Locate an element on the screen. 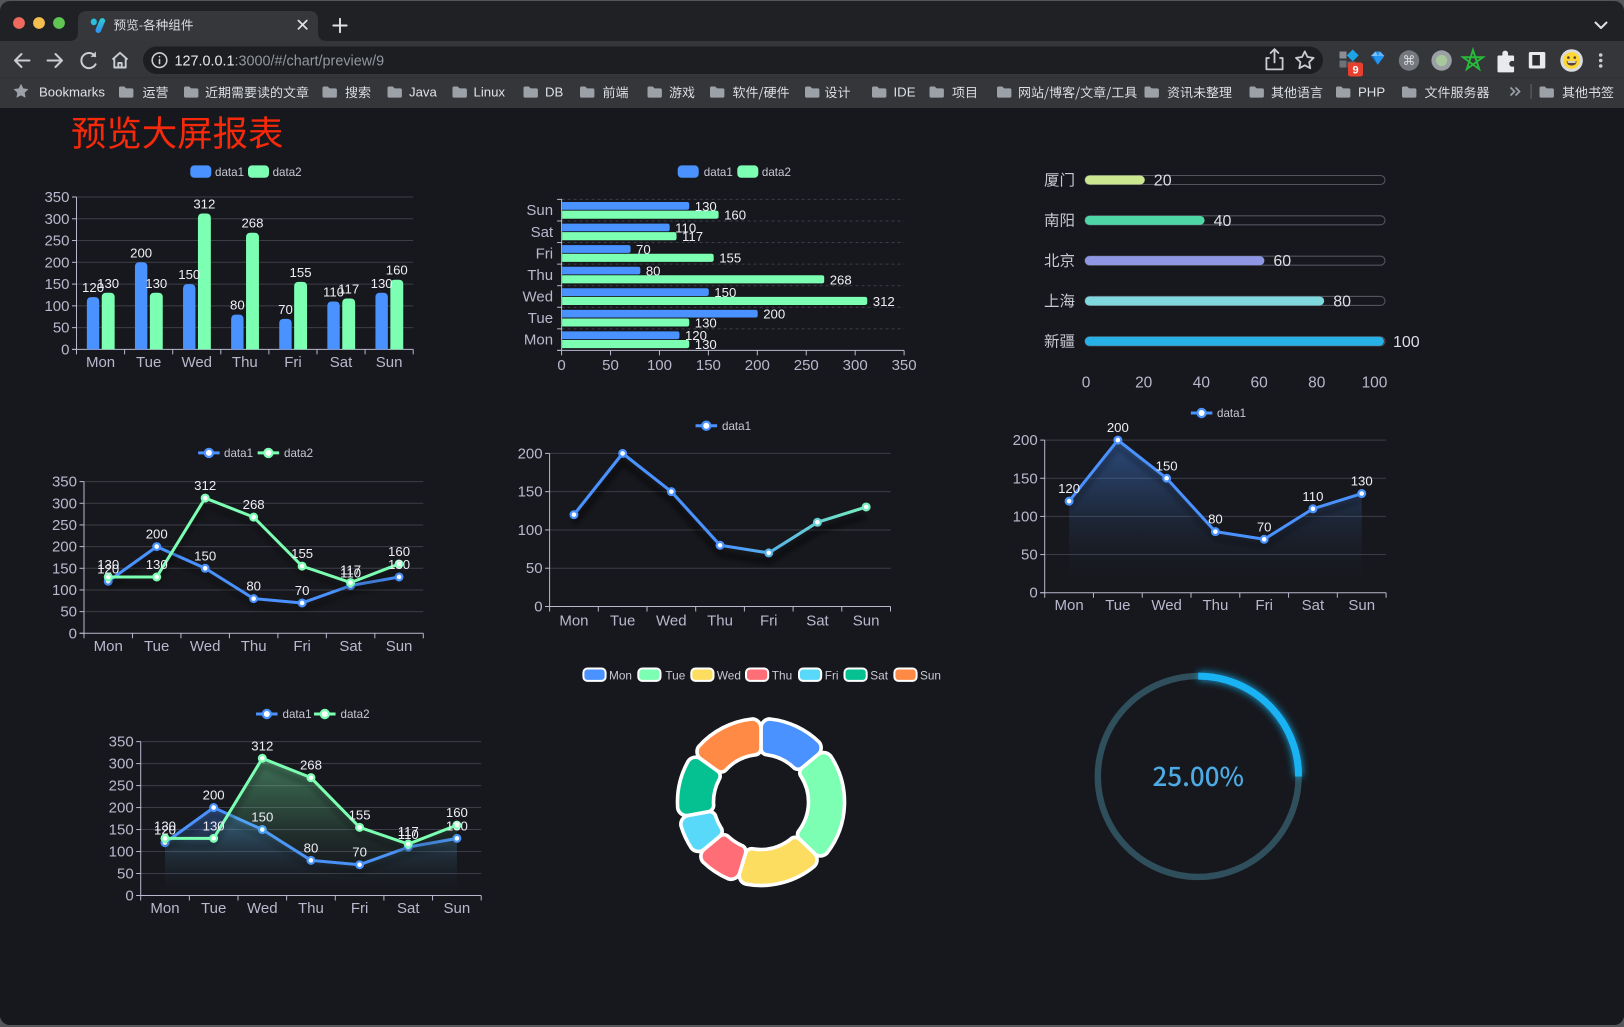  svg-text: Bookmarks is located at coordinates (72, 92).